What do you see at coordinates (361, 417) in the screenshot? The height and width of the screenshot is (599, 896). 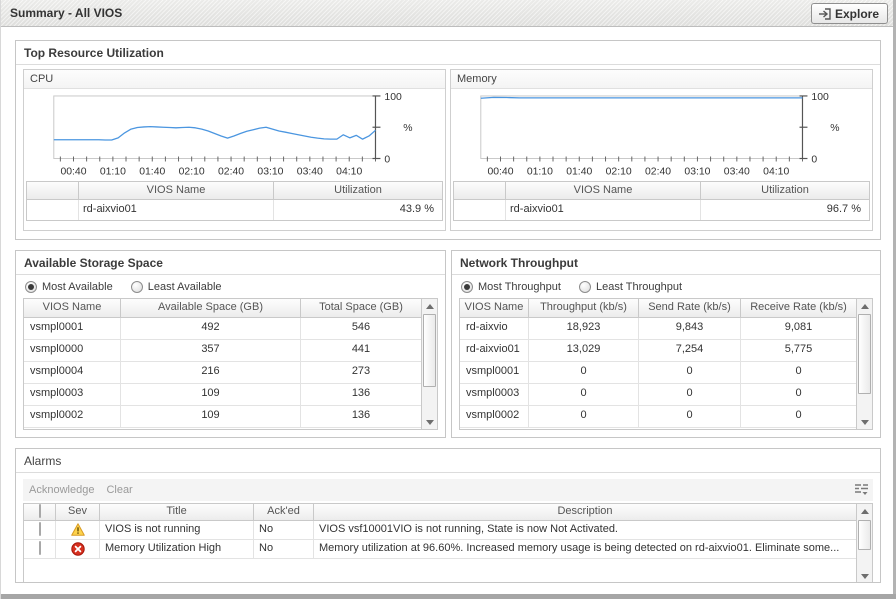 I see `cell-total-space: 136` at bounding box center [361, 417].